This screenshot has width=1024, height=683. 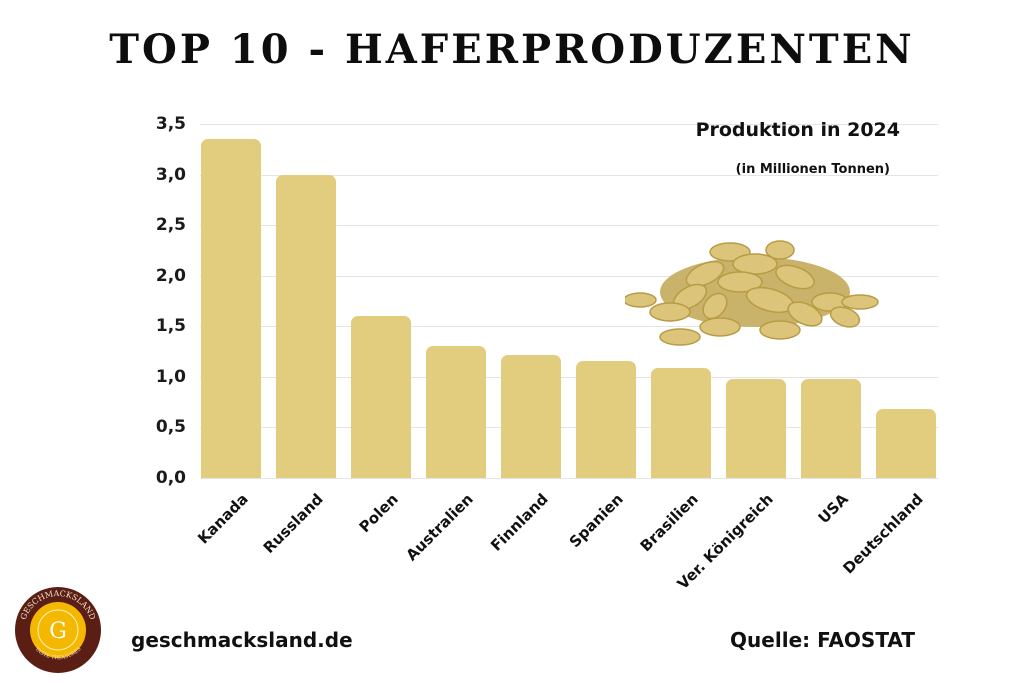 I want to click on bar-ver-königreich, so click(x=756, y=428).